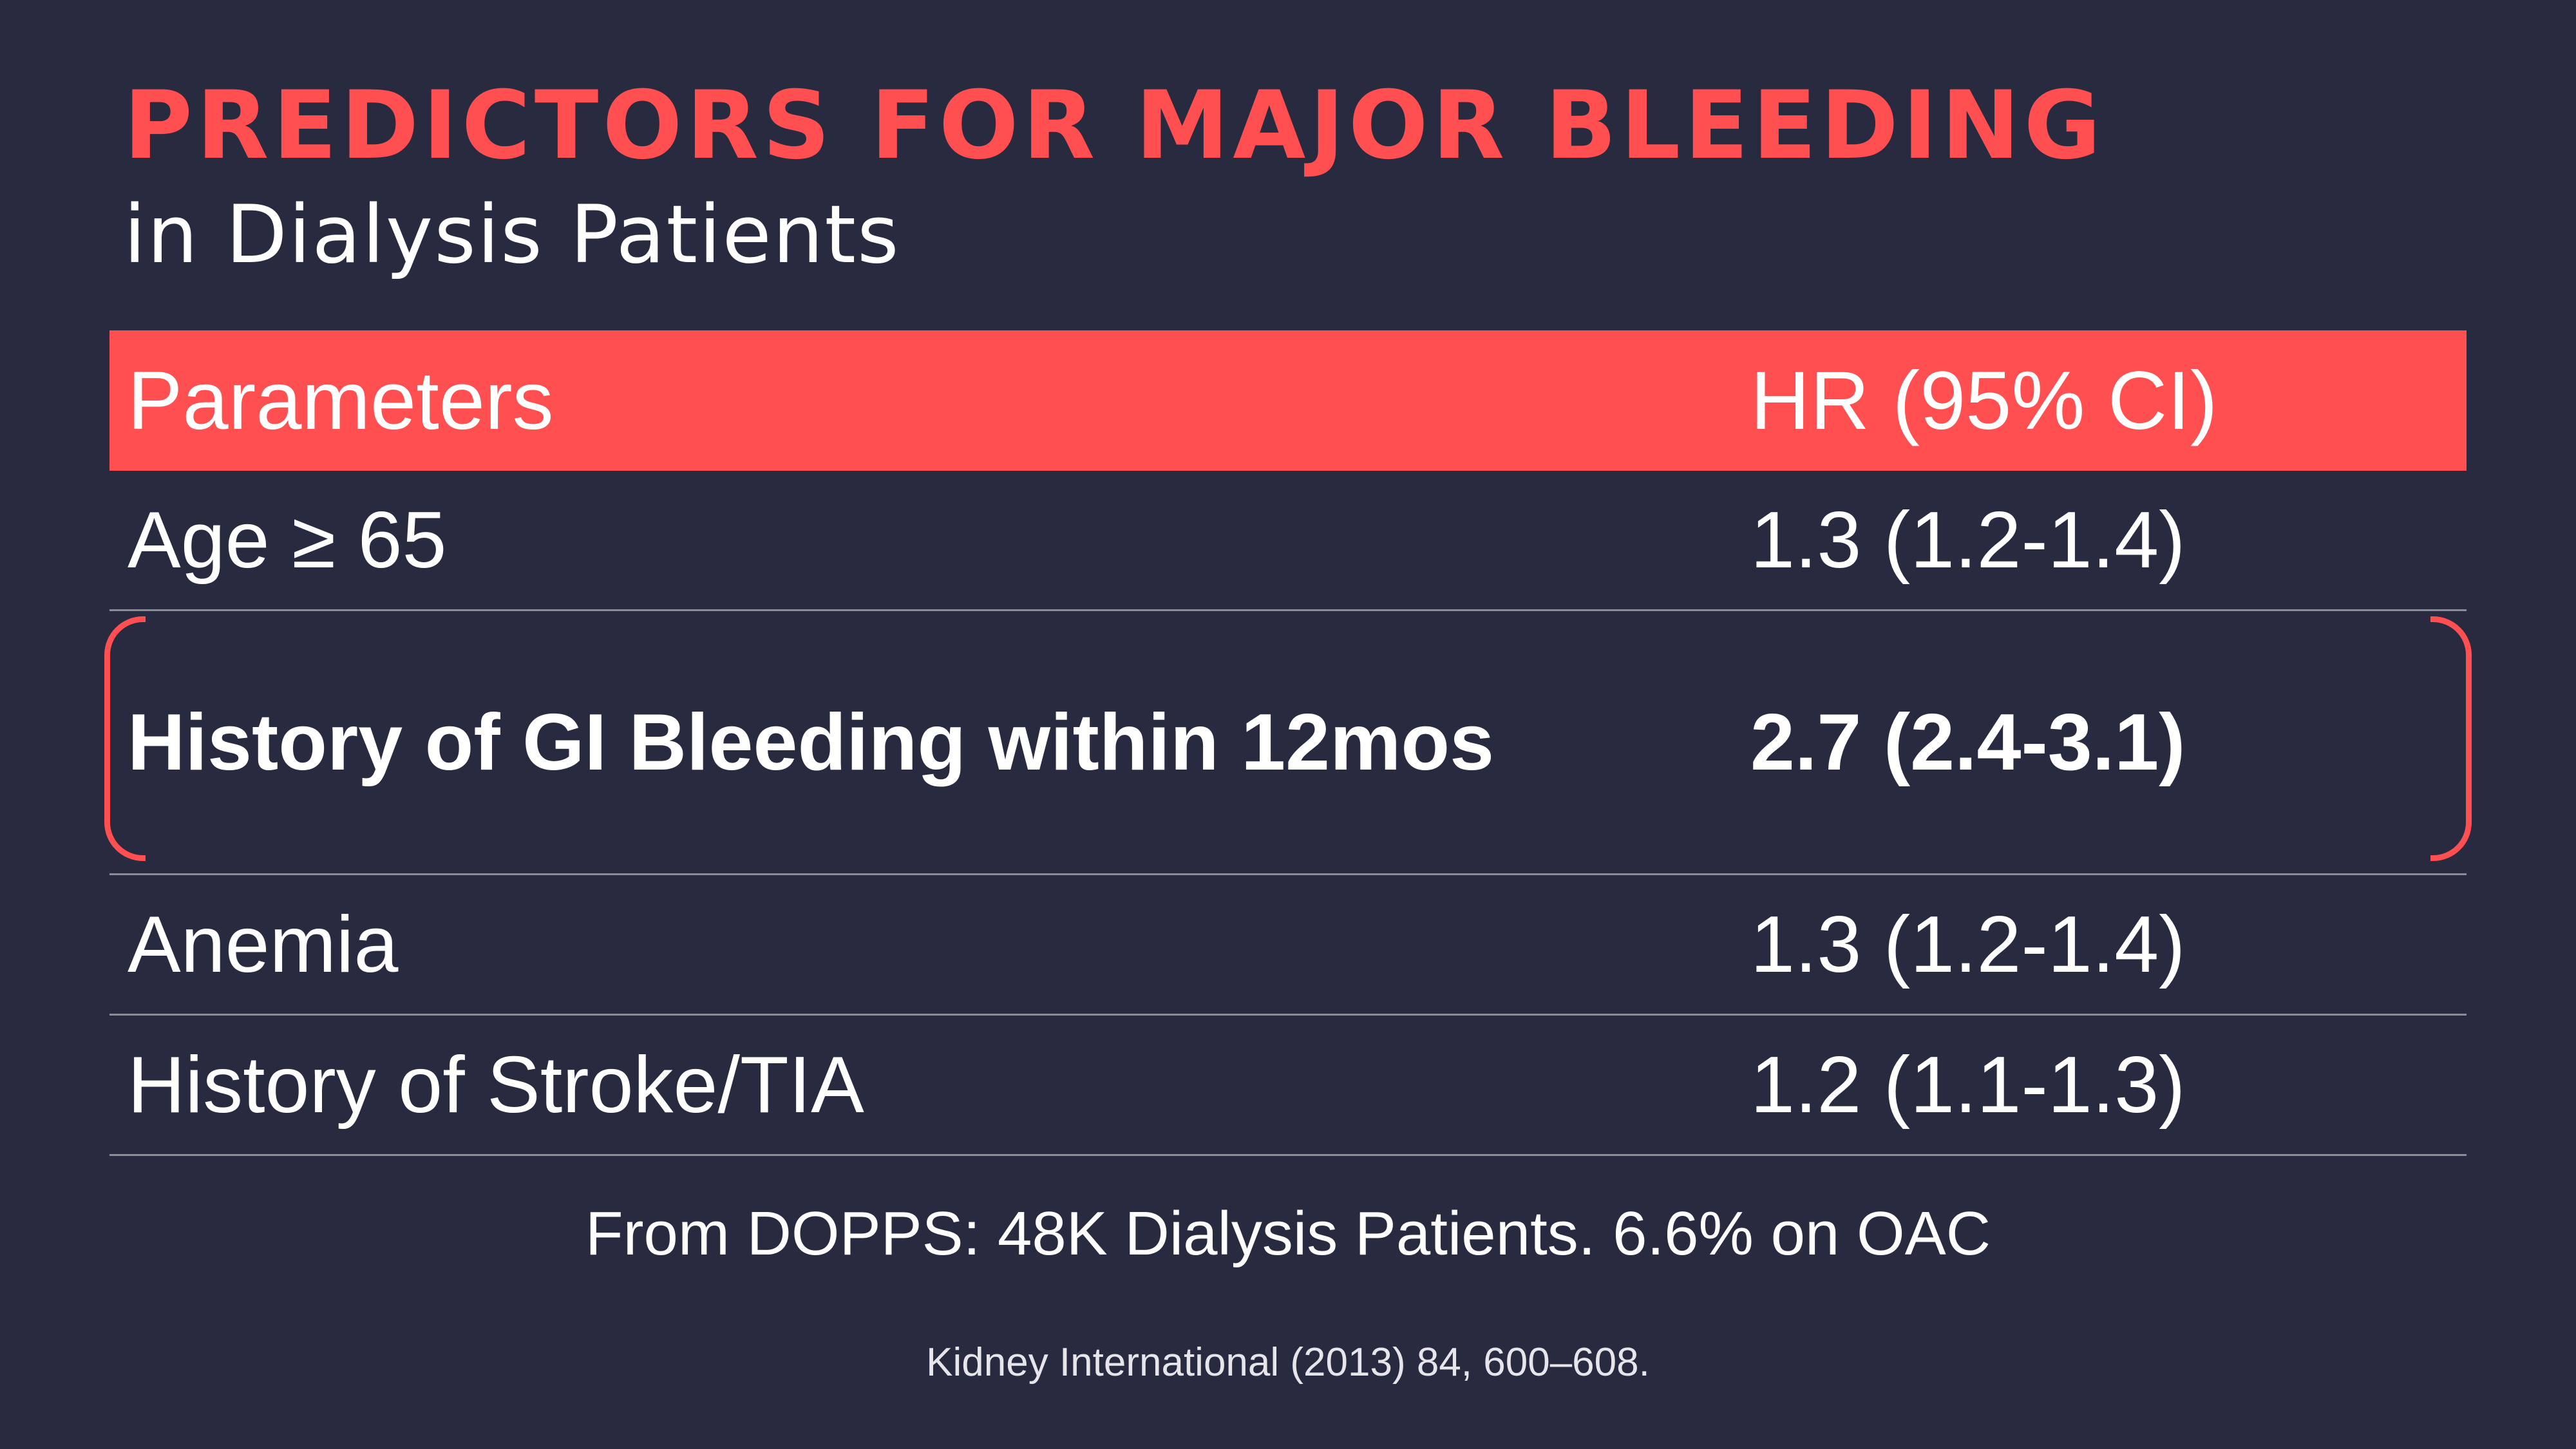 This screenshot has height=1449, width=2576. What do you see at coordinates (341, 400) in the screenshot?
I see `header-parameters: Parameters` at bounding box center [341, 400].